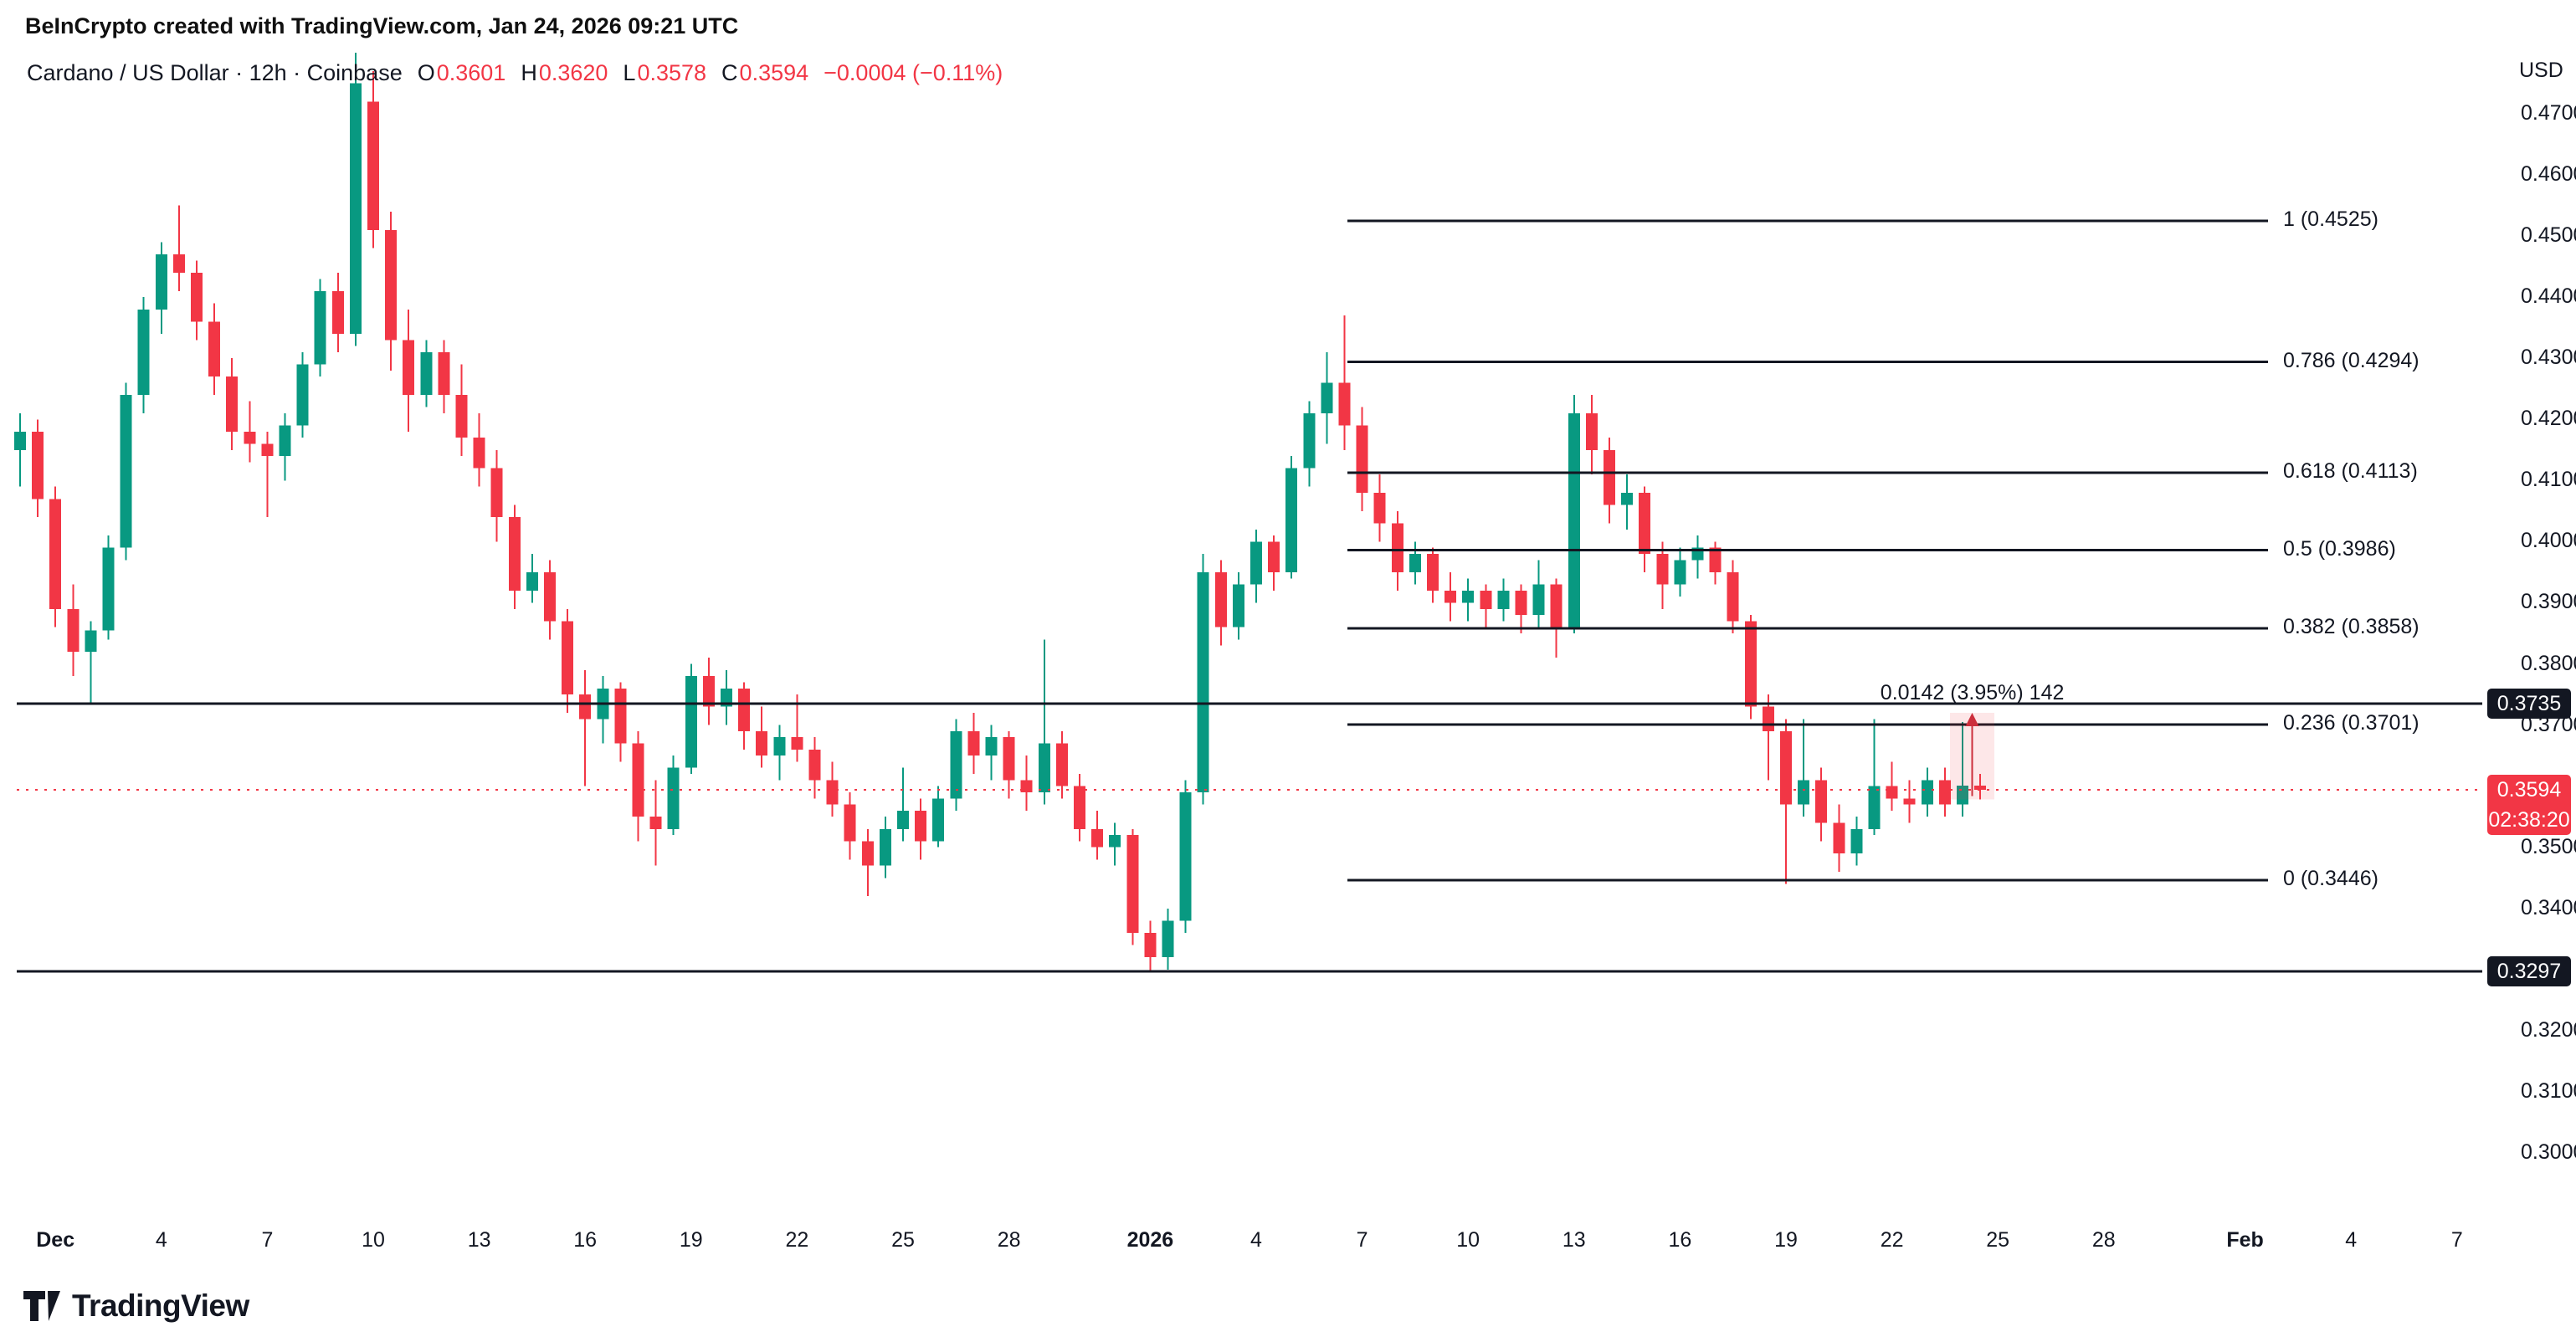  Describe the element at coordinates (471, 72) in the screenshot. I see `ohlc-open-value: 0.3601` at that location.